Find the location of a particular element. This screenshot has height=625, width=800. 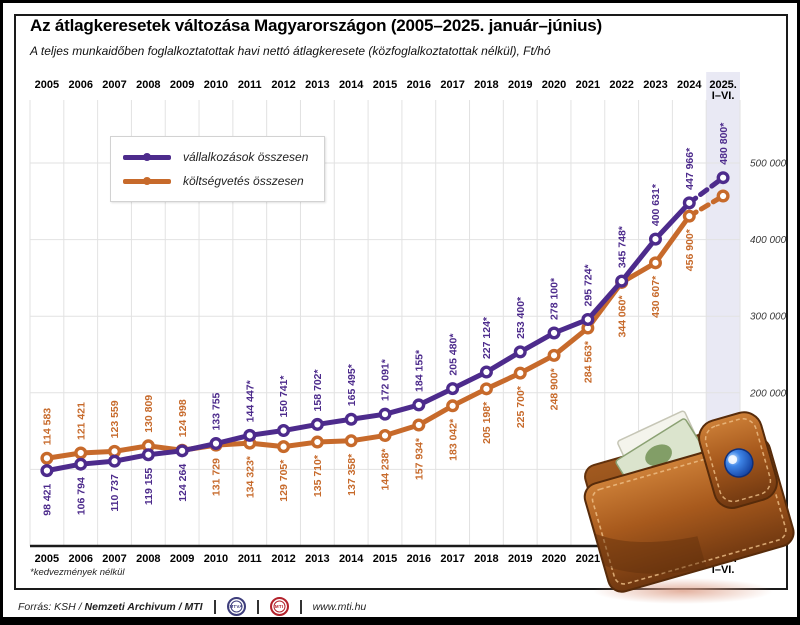

svg-text: 480 800* is located at coordinates (724, 143).